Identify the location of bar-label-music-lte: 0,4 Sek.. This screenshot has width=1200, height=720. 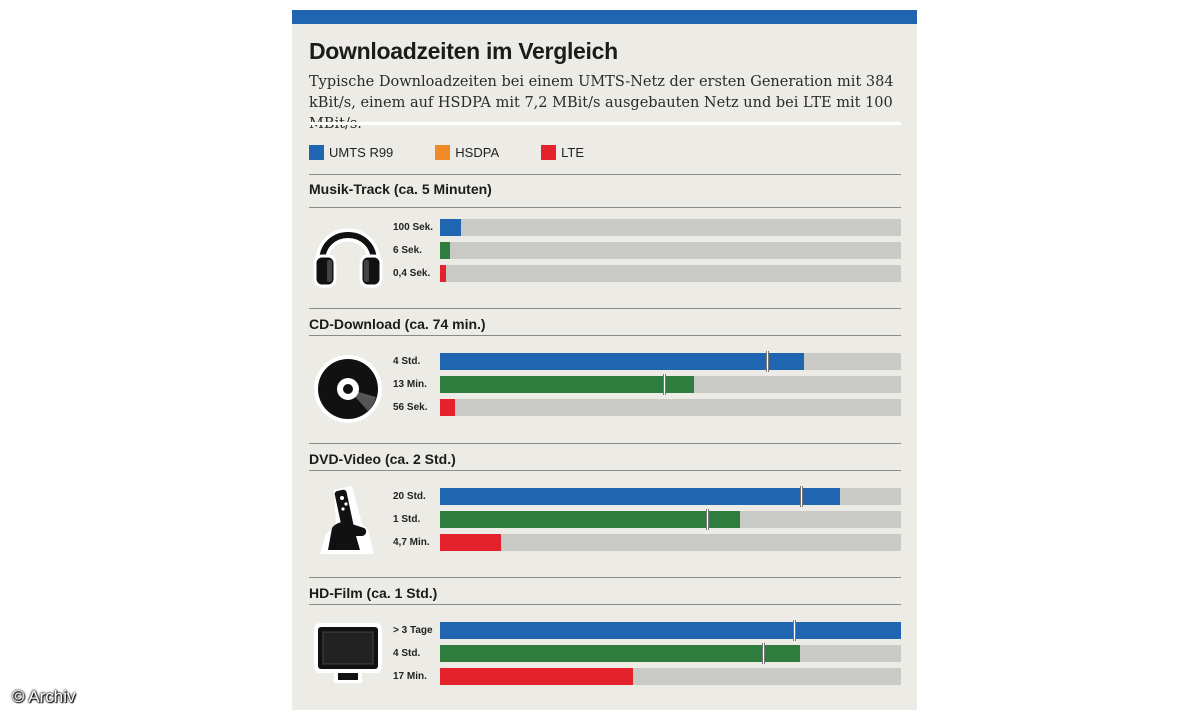
(412, 273).